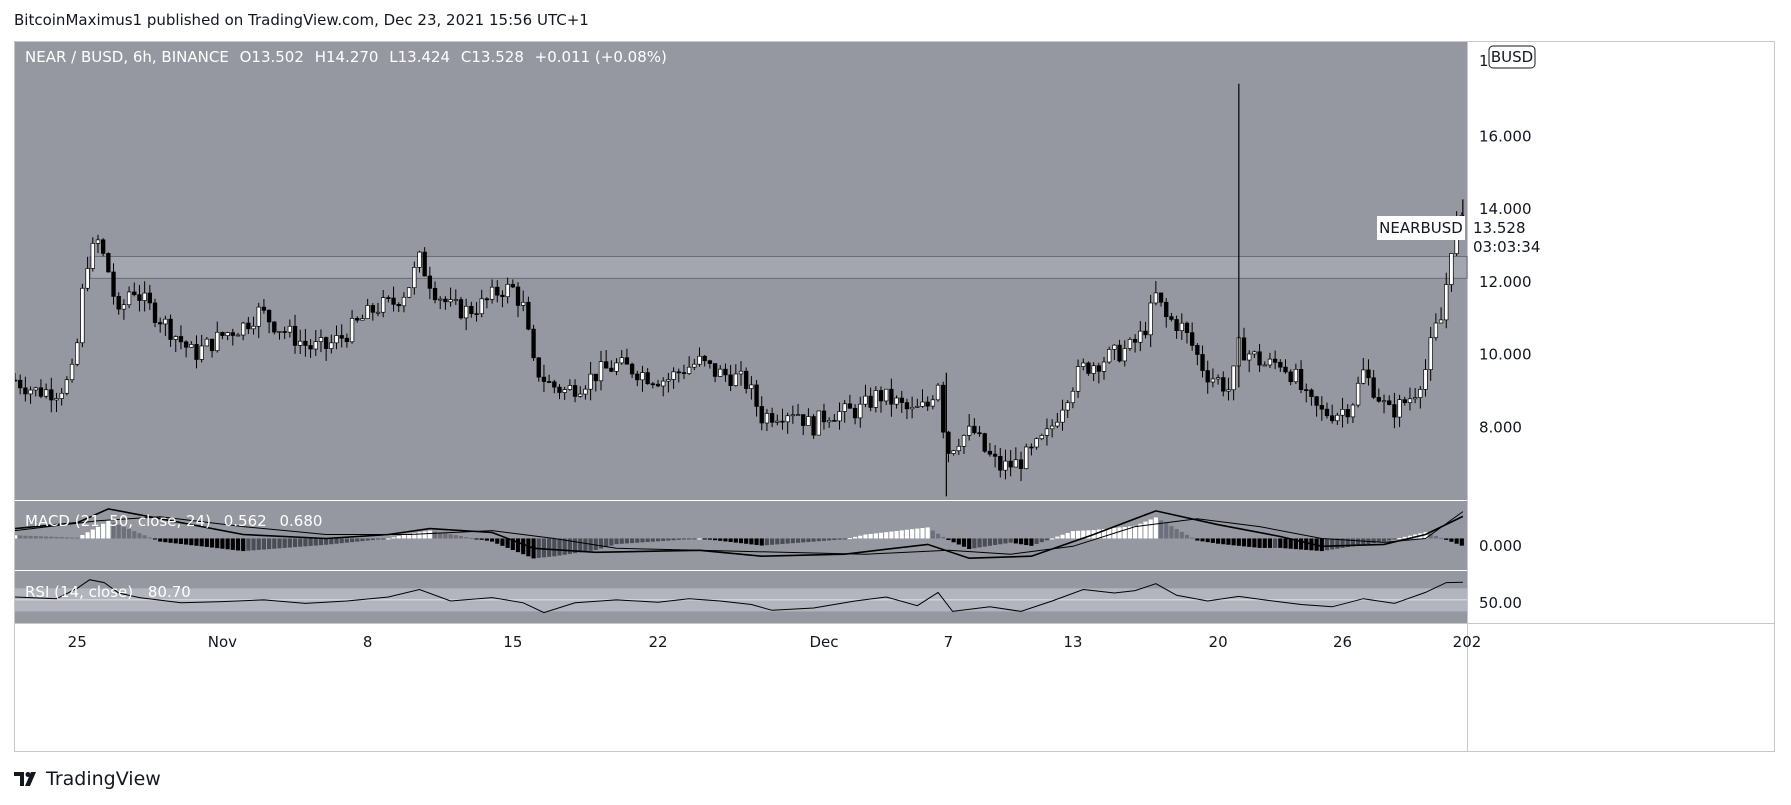 The image size is (1791, 805). Describe the element at coordinates (352, 57) in the screenshot. I see `legend-high-value: 14.270` at that location.